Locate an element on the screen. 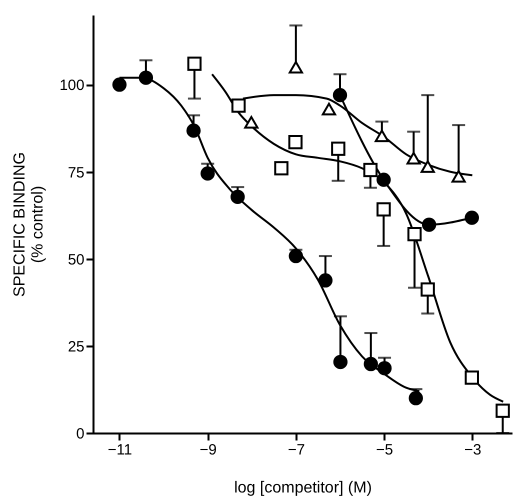 This screenshot has width=520, height=503. x-axis-title: log [competitor] (M) is located at coordinates (303, 488).